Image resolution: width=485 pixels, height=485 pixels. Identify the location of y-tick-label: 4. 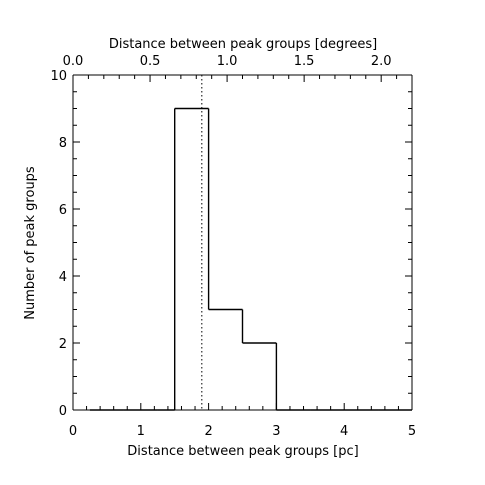
(63, 277).